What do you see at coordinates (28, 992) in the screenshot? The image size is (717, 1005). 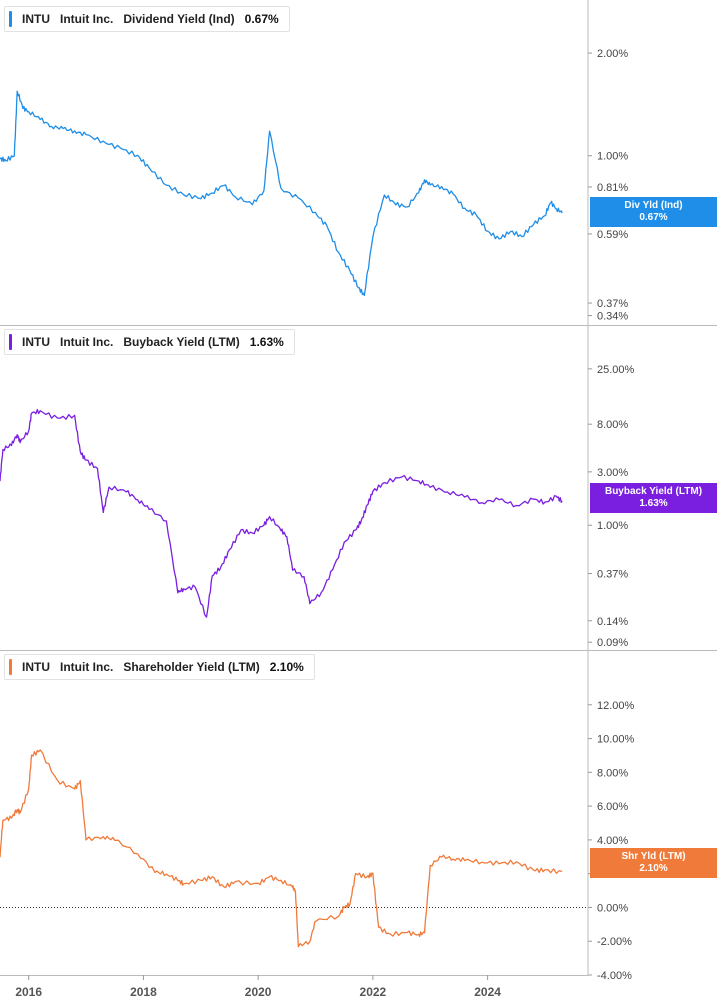 I see `x-tick-label: 2016` at bounding box center [28, 992].